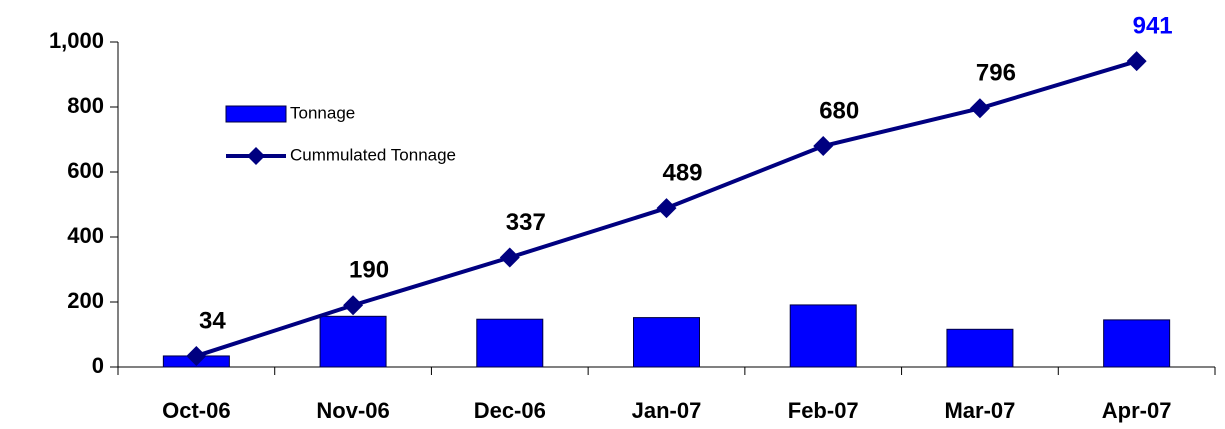 The height and width of the screenshot is (429, 1225). I want to click on data-label: 680, so click(839, 110).